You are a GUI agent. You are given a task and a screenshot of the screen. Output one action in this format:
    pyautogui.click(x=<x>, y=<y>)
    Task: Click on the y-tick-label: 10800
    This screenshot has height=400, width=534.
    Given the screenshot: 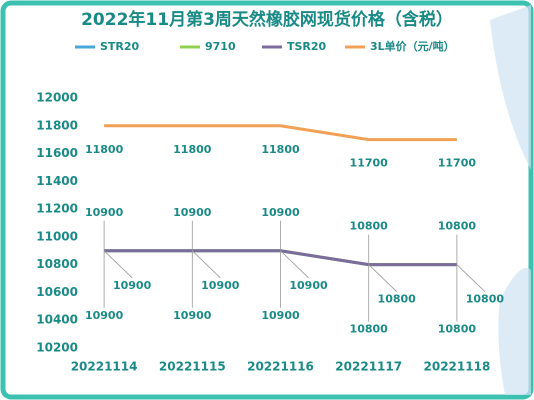 What is the action you would take?
    pyautogui.click(x=57, y=264)
    